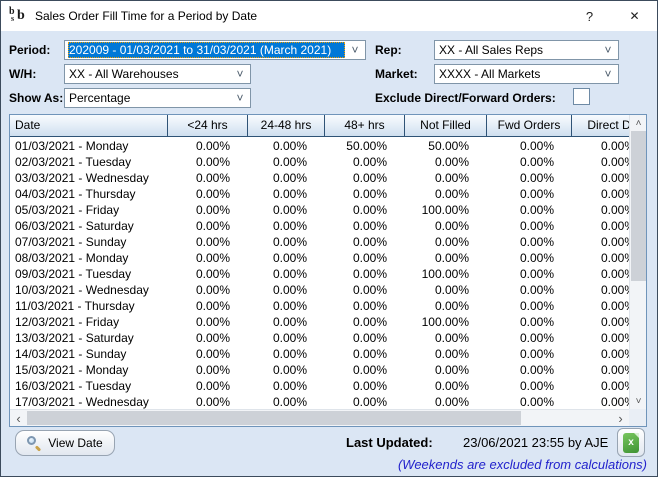  What do you see at coordinates (274, 418) in the screenshot?
I see `horizontal-scroll-thumb` at bounding box center [274, 418].